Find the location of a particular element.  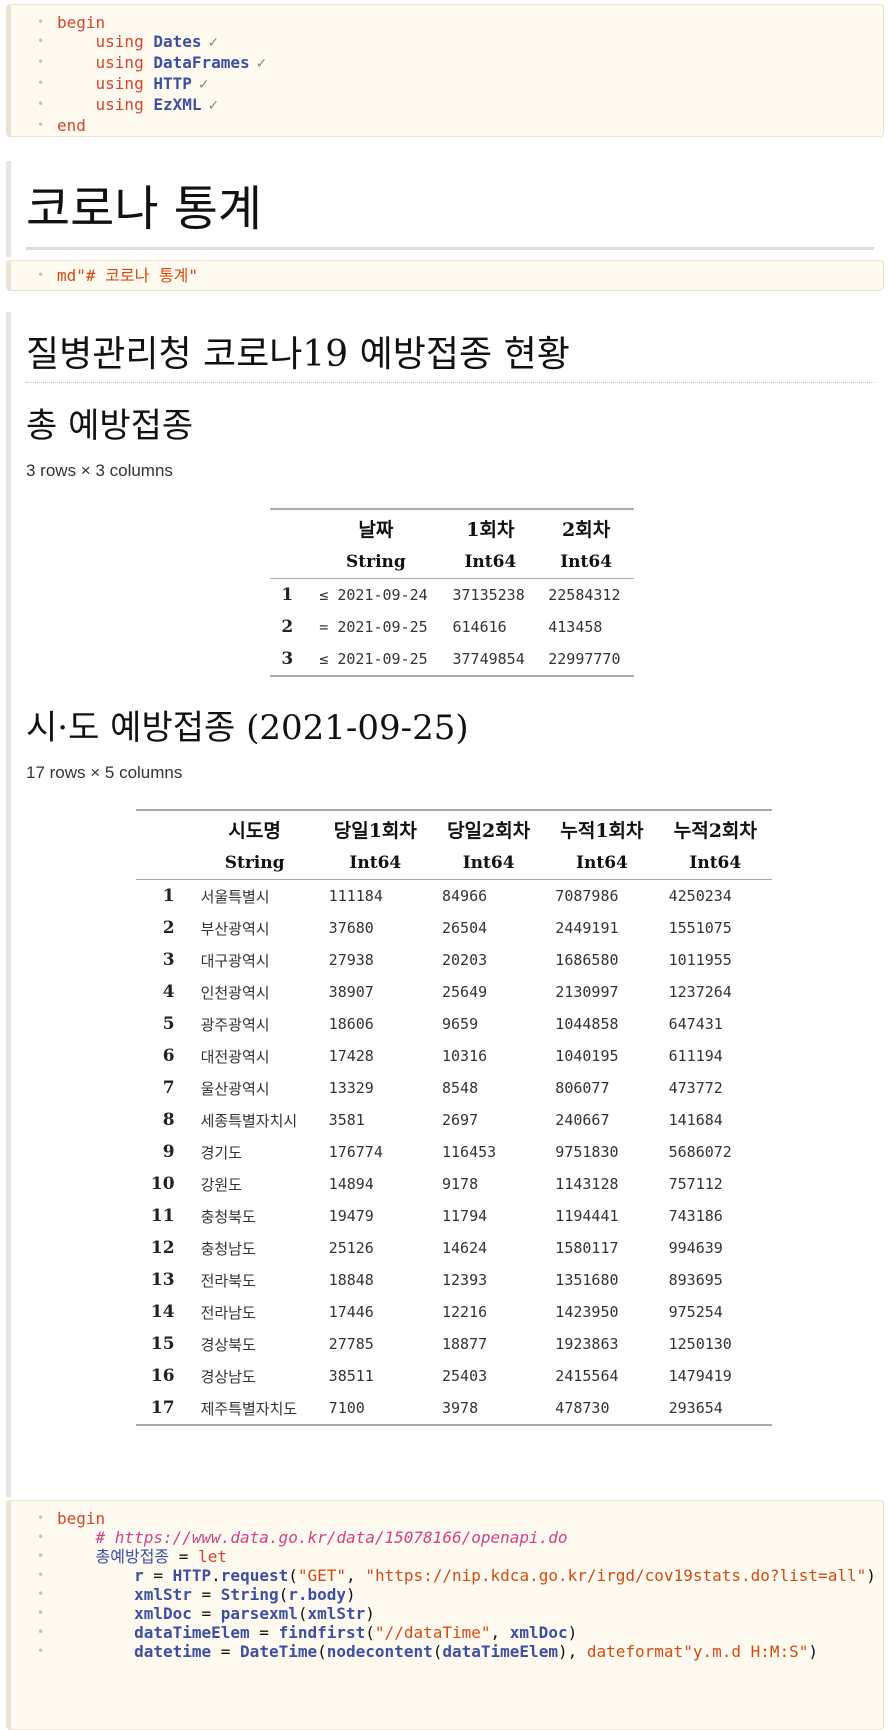

cell-region: 전라북도 is located at coordinates (228, 1280).